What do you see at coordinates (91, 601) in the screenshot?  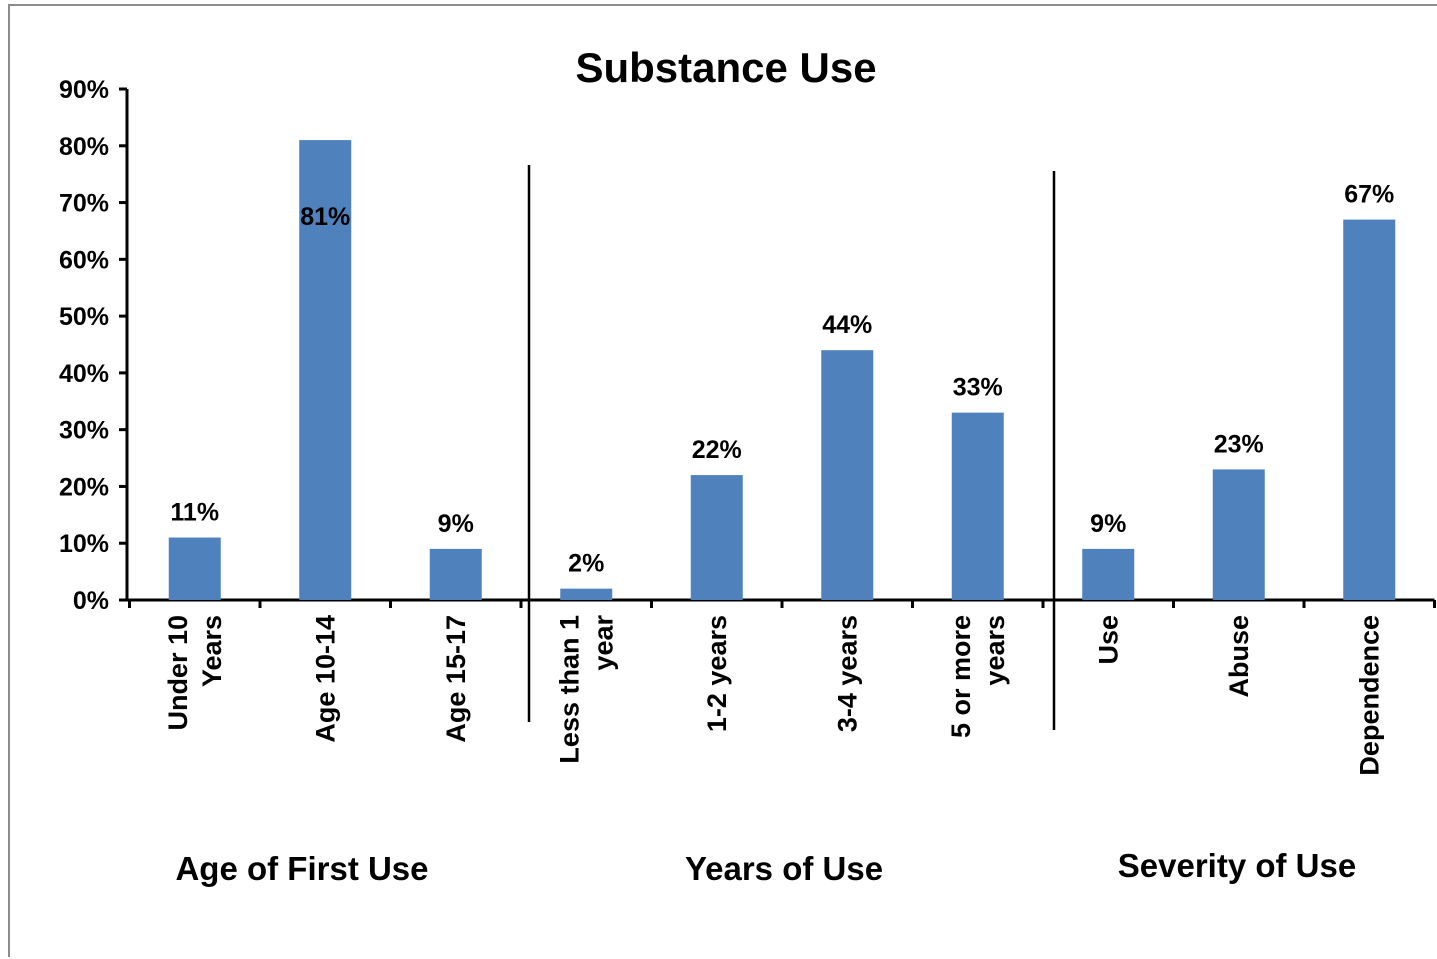 I see `y-tick-label: 0%` at bounding box center [91, 601].